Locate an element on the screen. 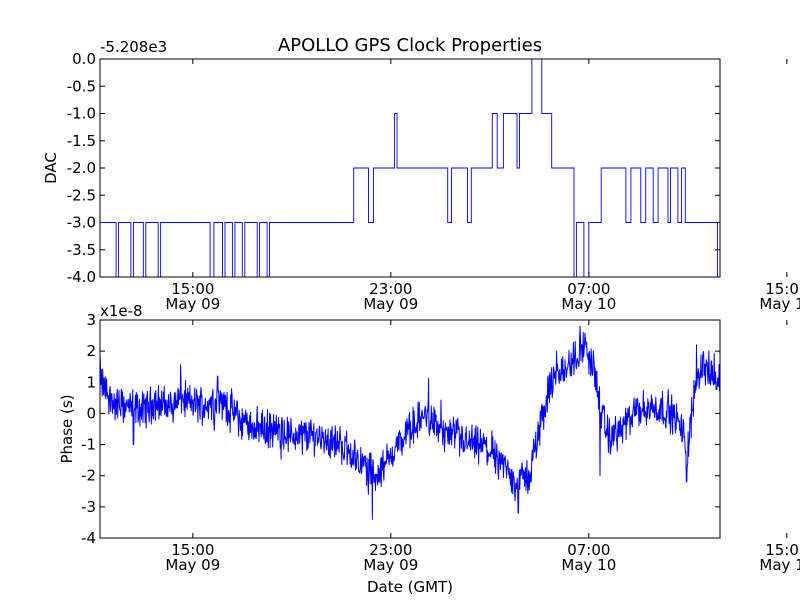 The image size is (800, 600). dac-ytick-label: -3.5 is located at coordinates (81, 250).